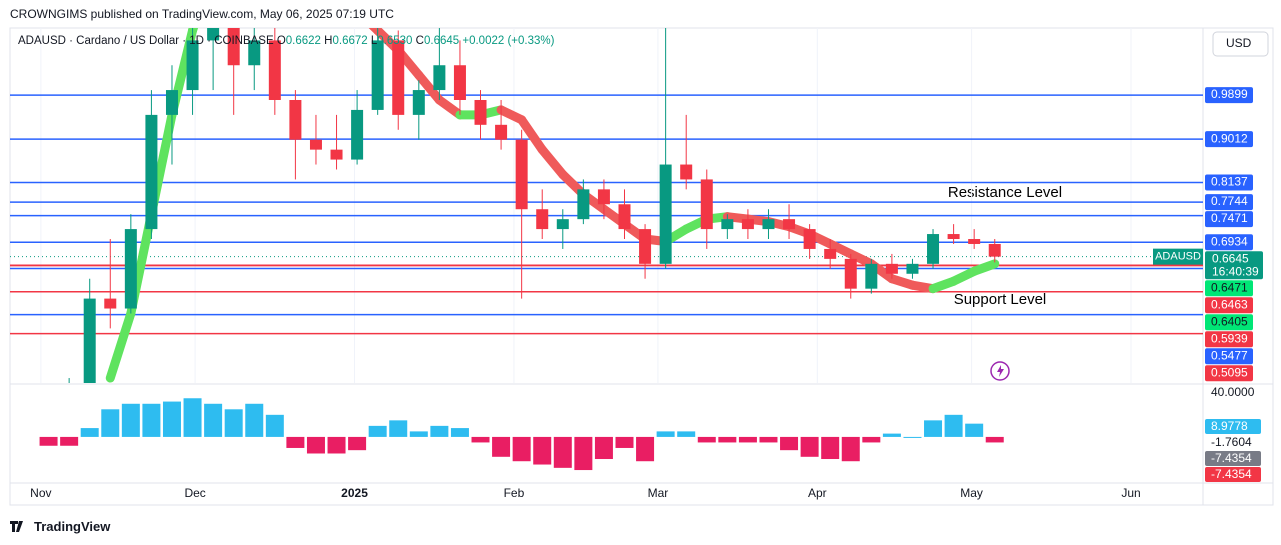  Describe the element at coordinates (40, 493) in the screenshot. I see `x-tick-label: Nov` at that location.